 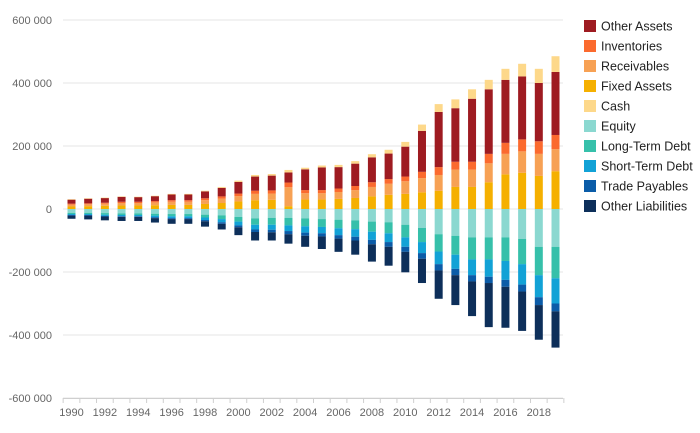 What do you see at coordinates (637, 147) in the screenshot?
I see `legend-item: Long-Term Debt` at bounding box center [637, 147].